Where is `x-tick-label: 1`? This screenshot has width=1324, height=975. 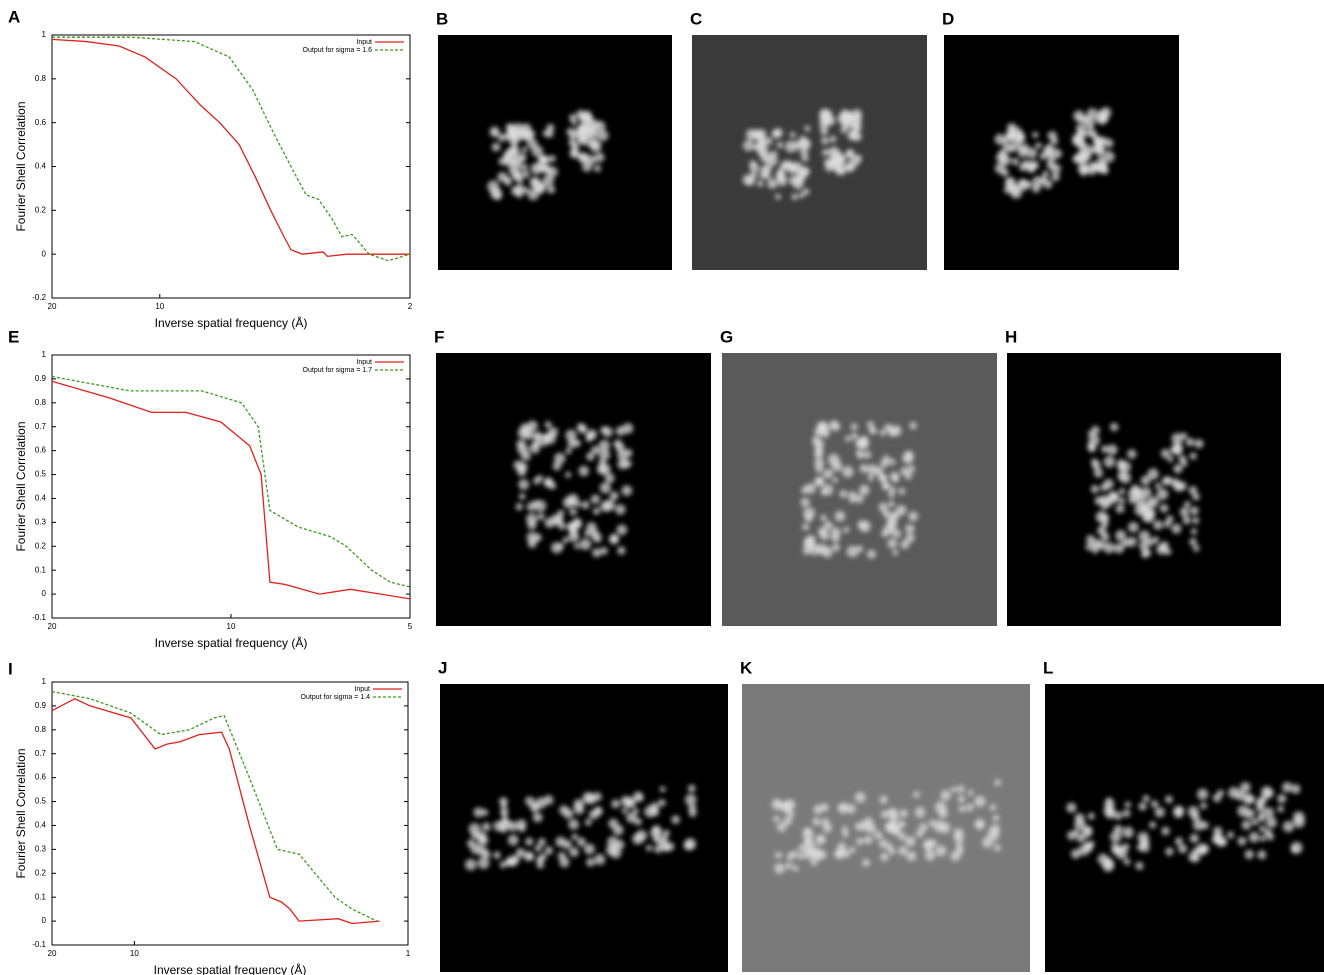 x-tick-label: 1 is located at coordinates (408, 953).